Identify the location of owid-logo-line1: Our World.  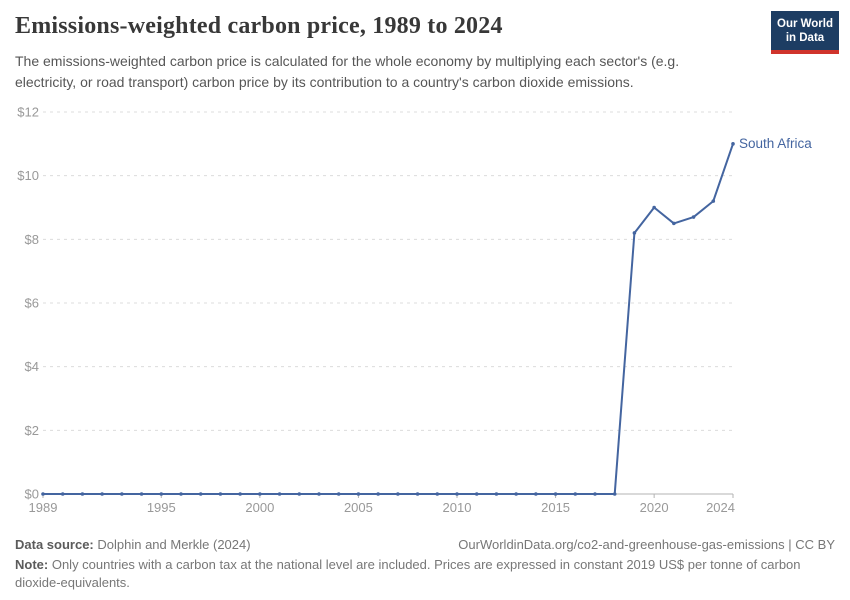
(805, 24).